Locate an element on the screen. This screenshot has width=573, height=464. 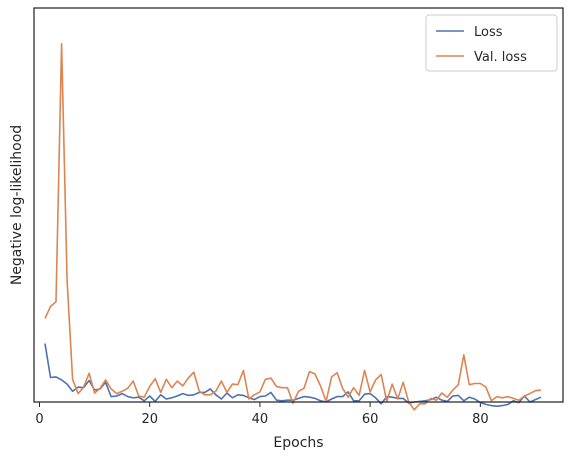
legend-box is located at coordinates (491, 43).